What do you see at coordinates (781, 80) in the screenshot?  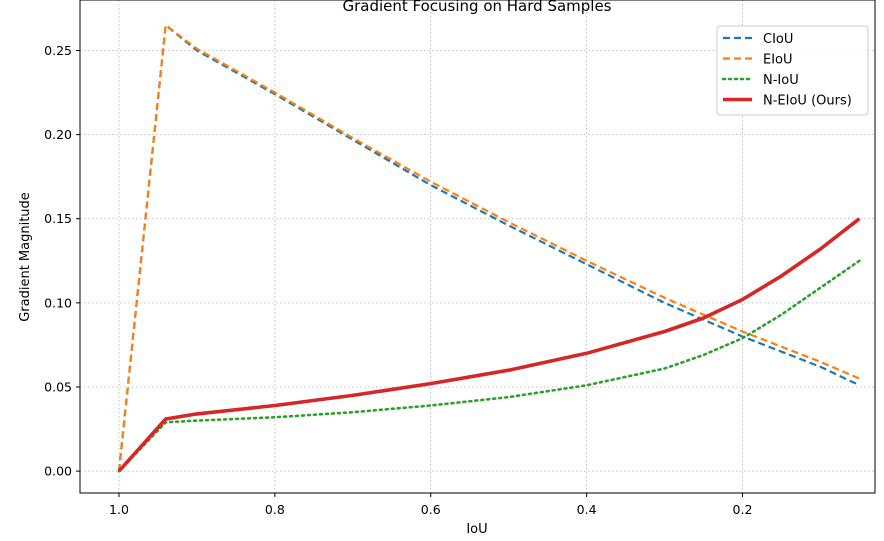 I see `legend-label: N-IoU` at bounding box center [781, 80].